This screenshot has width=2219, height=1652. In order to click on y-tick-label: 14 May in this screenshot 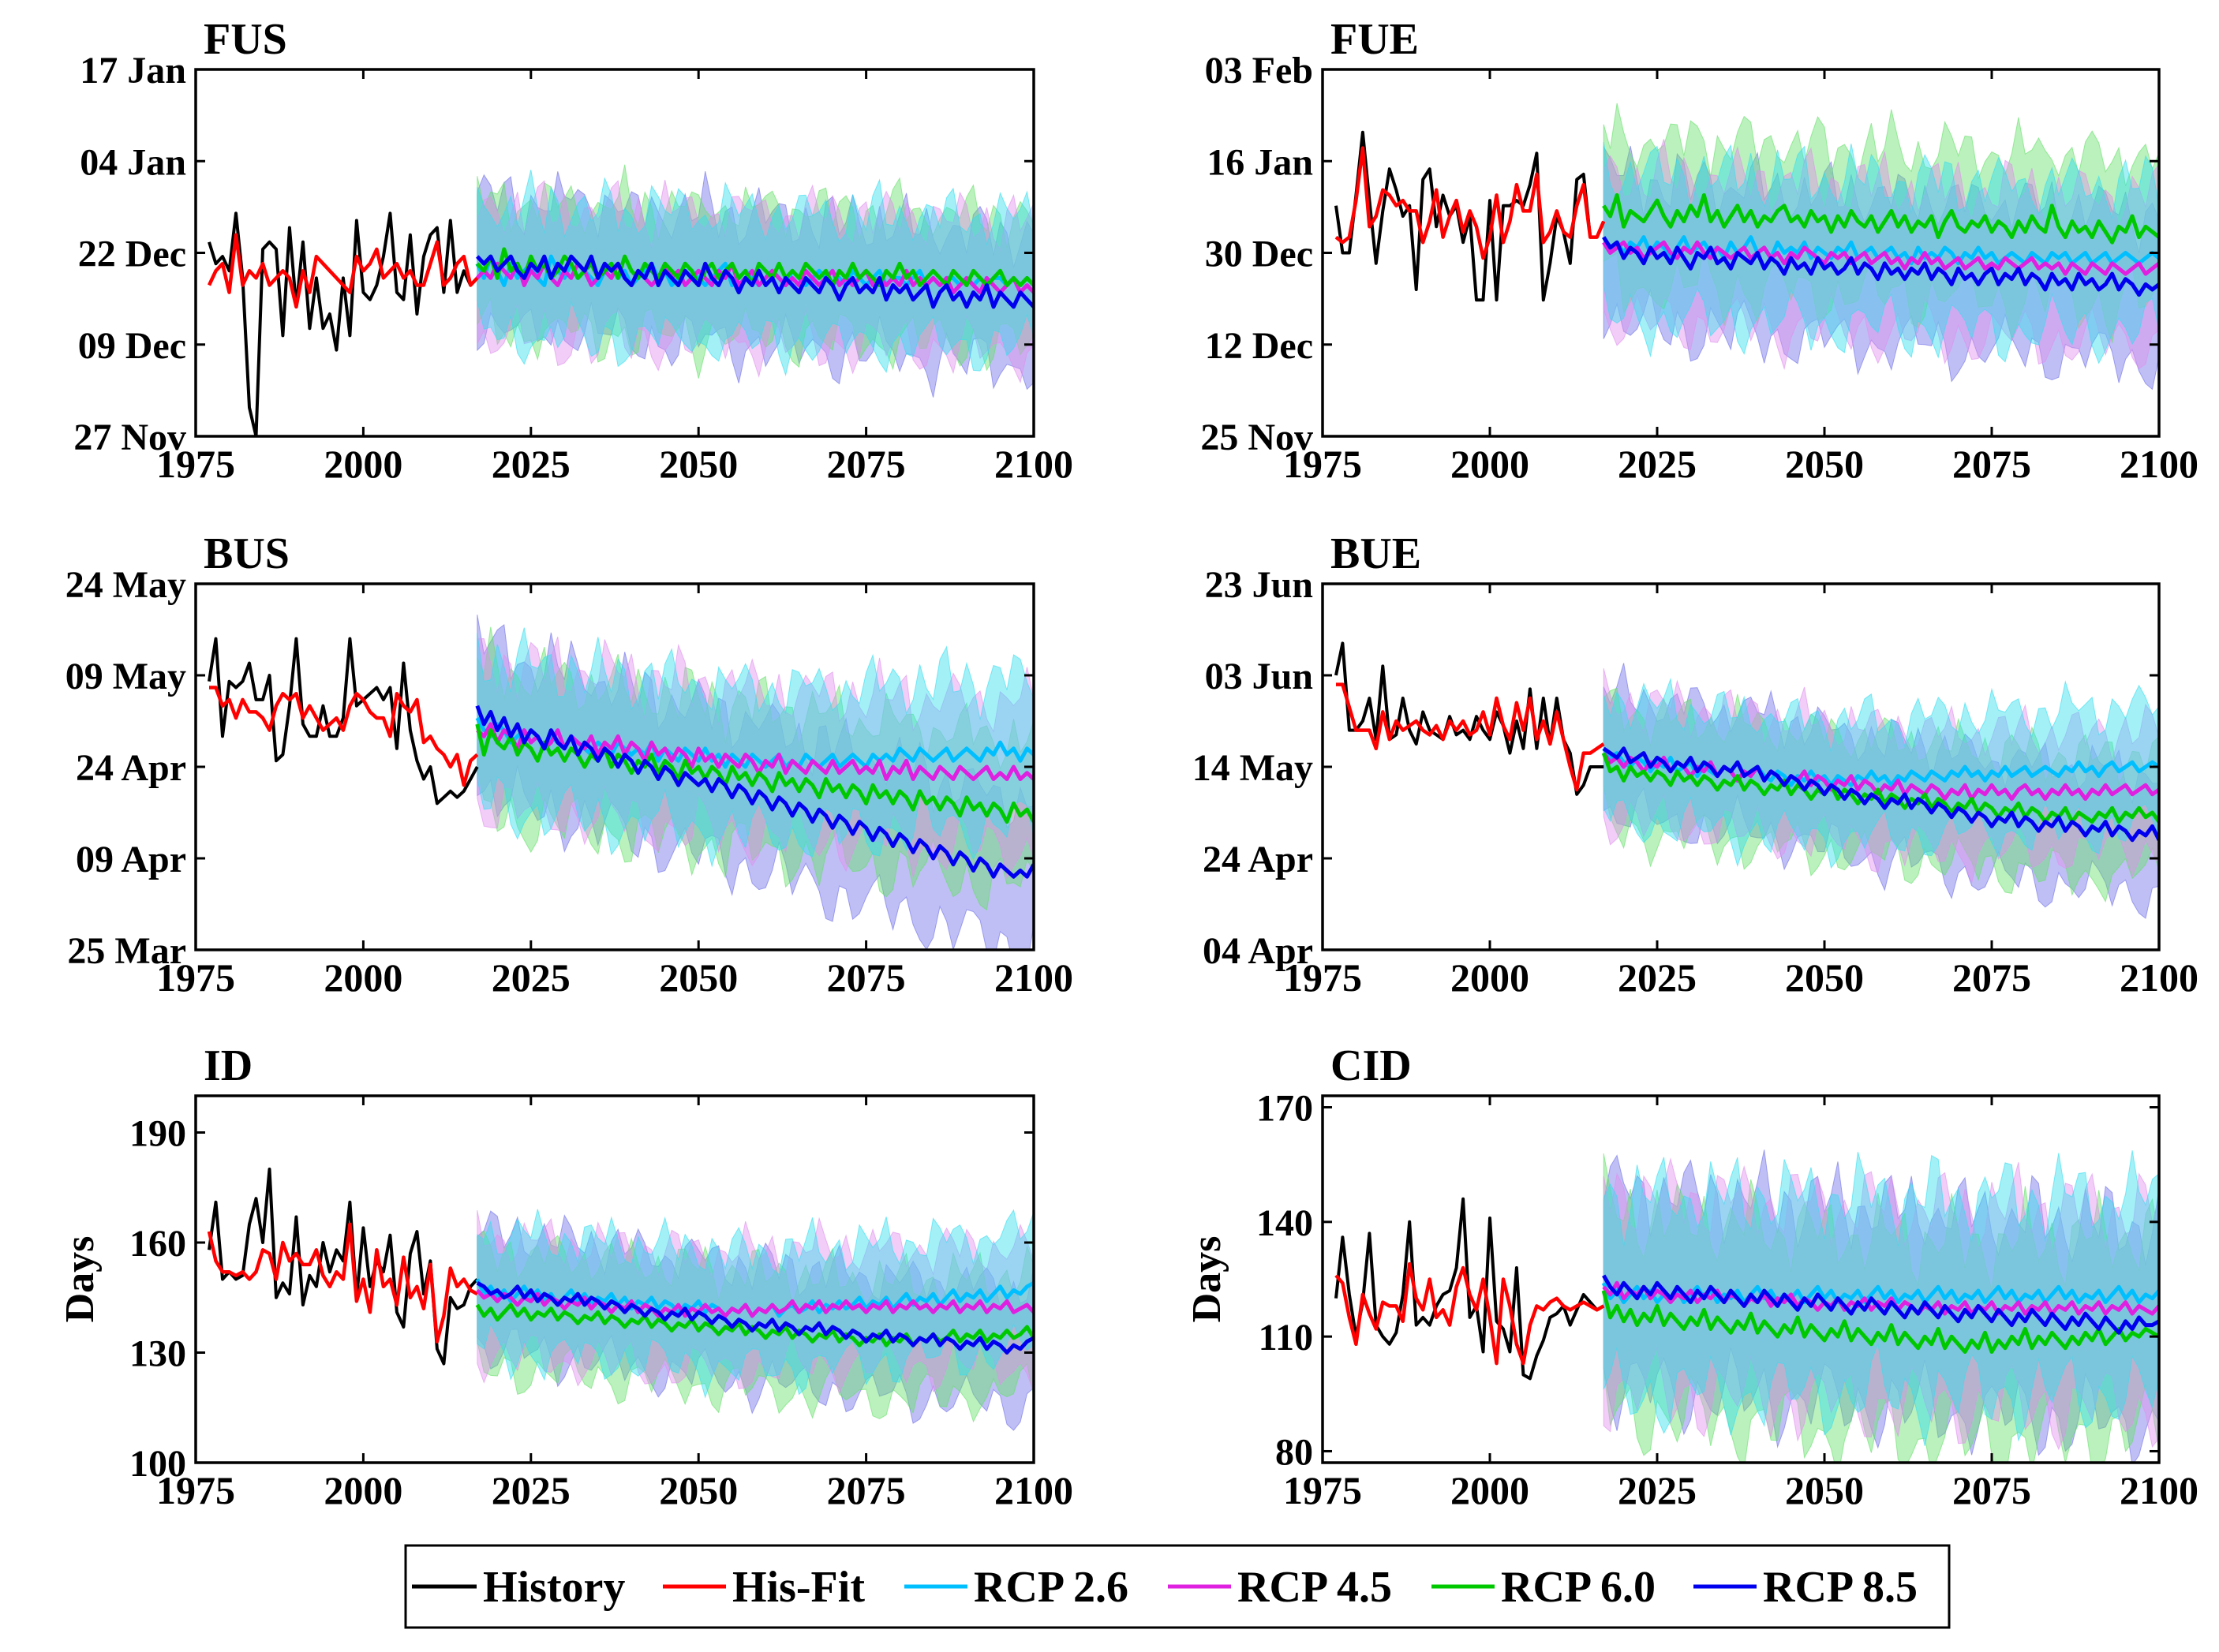, I will do `click(1252, 768)`.